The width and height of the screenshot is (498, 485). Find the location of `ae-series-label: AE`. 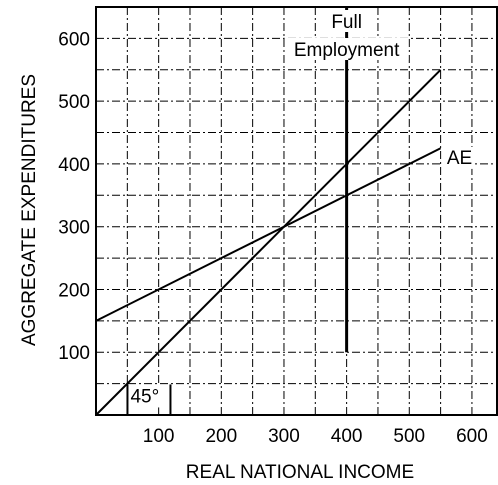

ae-series-label: AE is located at coordinates (459, 158).